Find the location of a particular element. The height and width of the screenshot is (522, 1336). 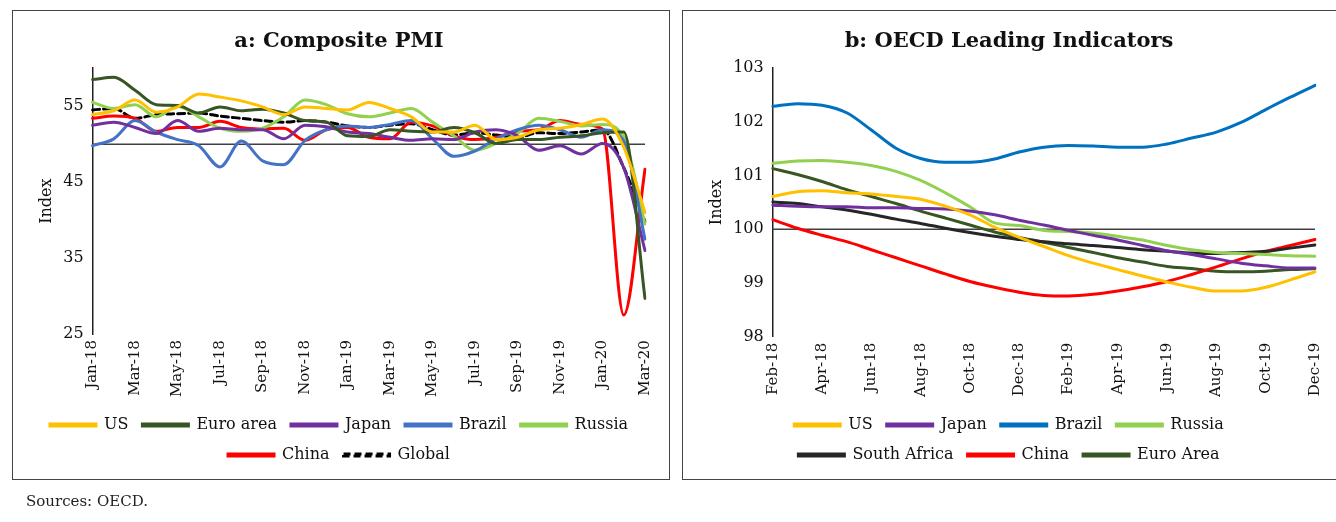

x-tick-label: May-19 is located at coordinates (431, 369).